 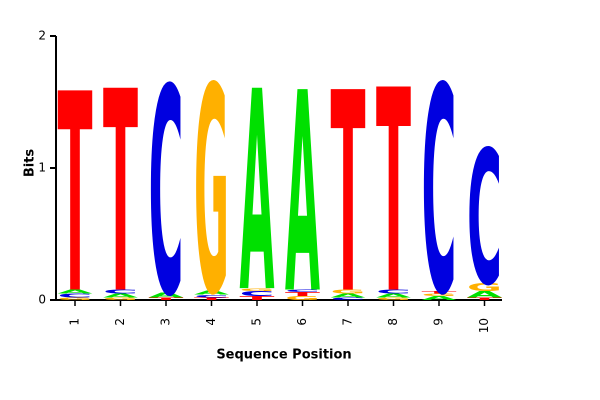 I want to click on x-tick-label: 5, so click(x=257, y=322).